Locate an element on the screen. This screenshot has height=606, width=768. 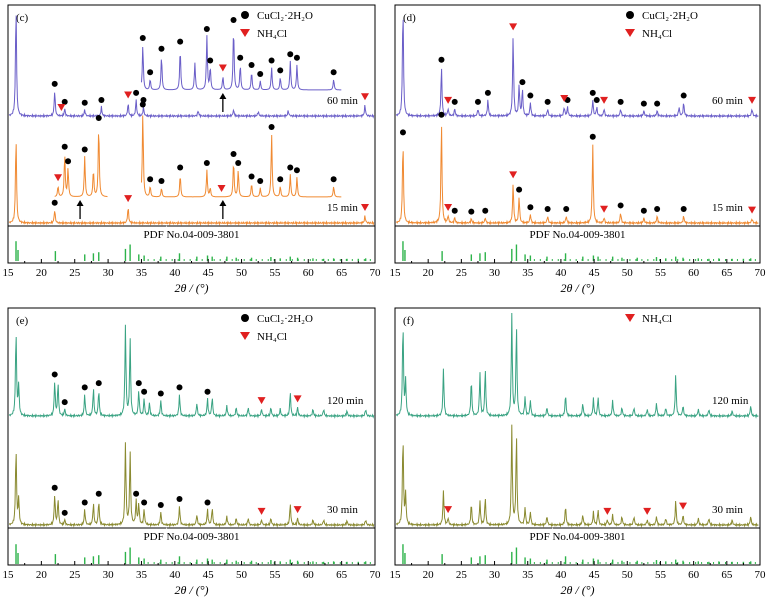
panel-label: (f) is located at coordinates (408, 321).